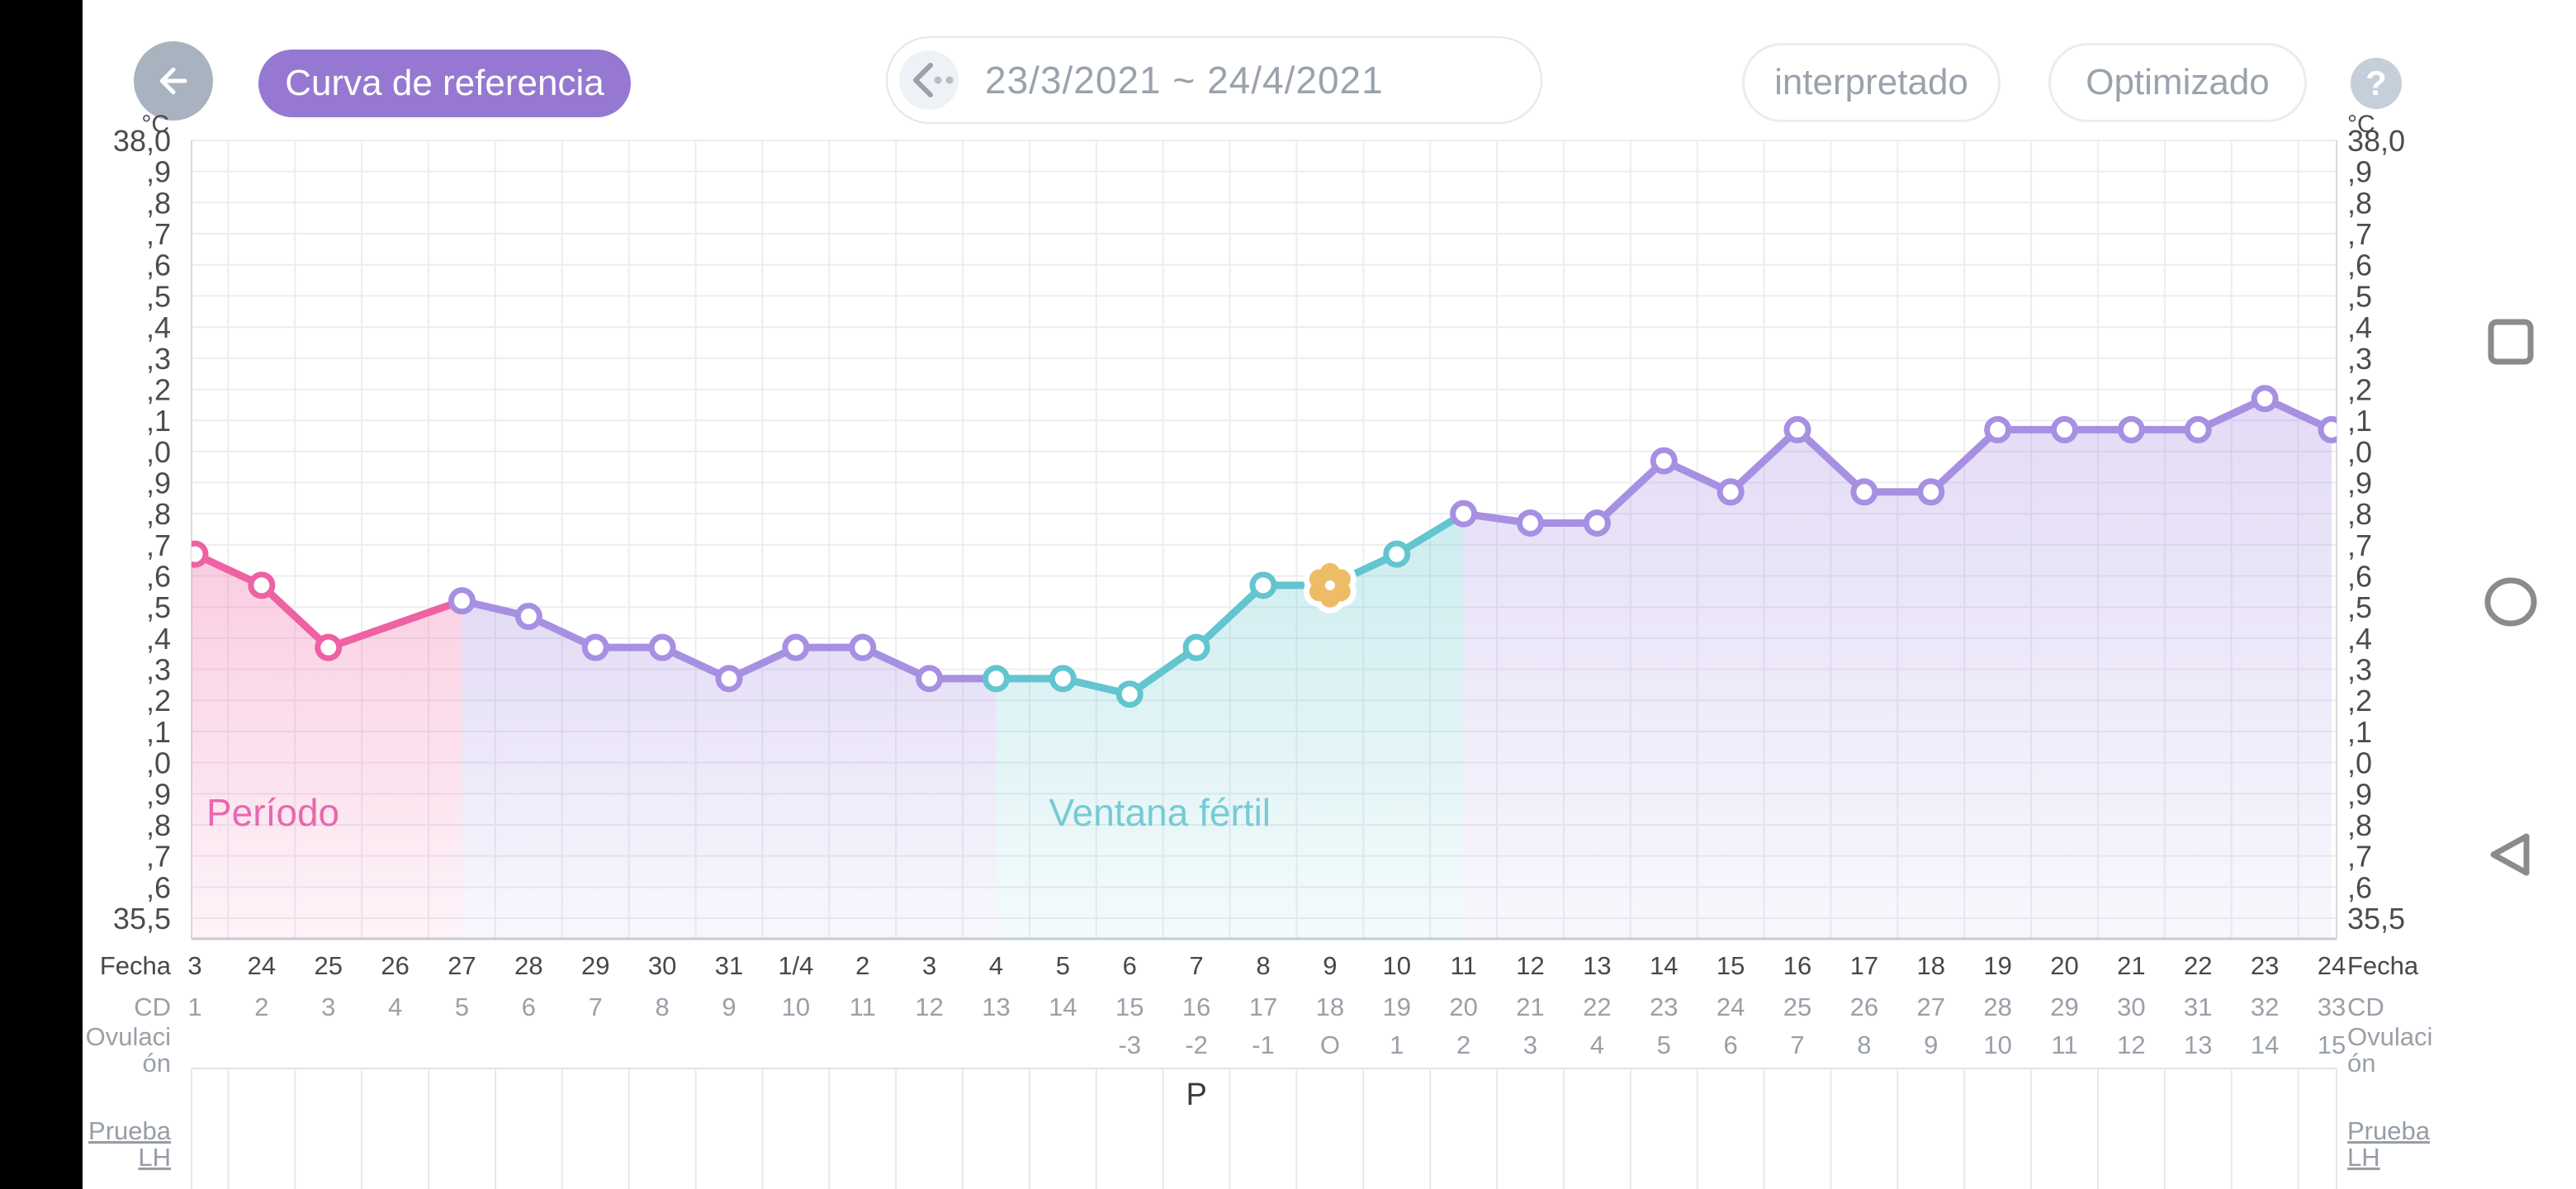 Image resolution: width=2576 pixels, height=1189 pixels. What do you see at coordinates (2359, 887) in the screenshot?
I see `y-axis-tick-label-right: ,6` at bounding box center [2359, 887].